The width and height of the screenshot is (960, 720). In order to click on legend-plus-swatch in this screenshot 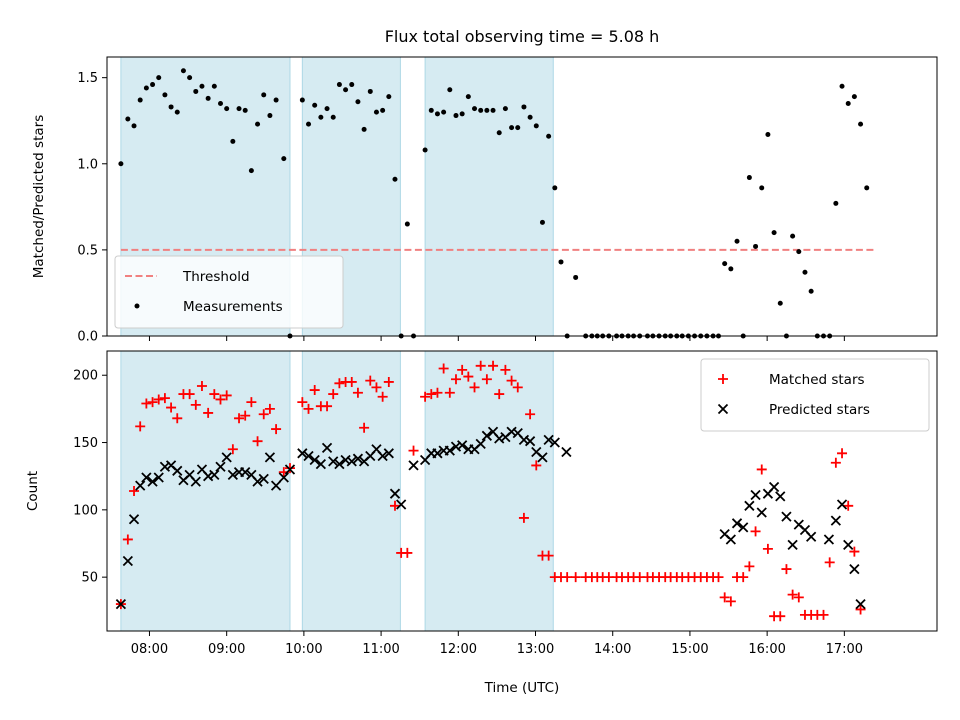, I will do `click(723, 379)`.